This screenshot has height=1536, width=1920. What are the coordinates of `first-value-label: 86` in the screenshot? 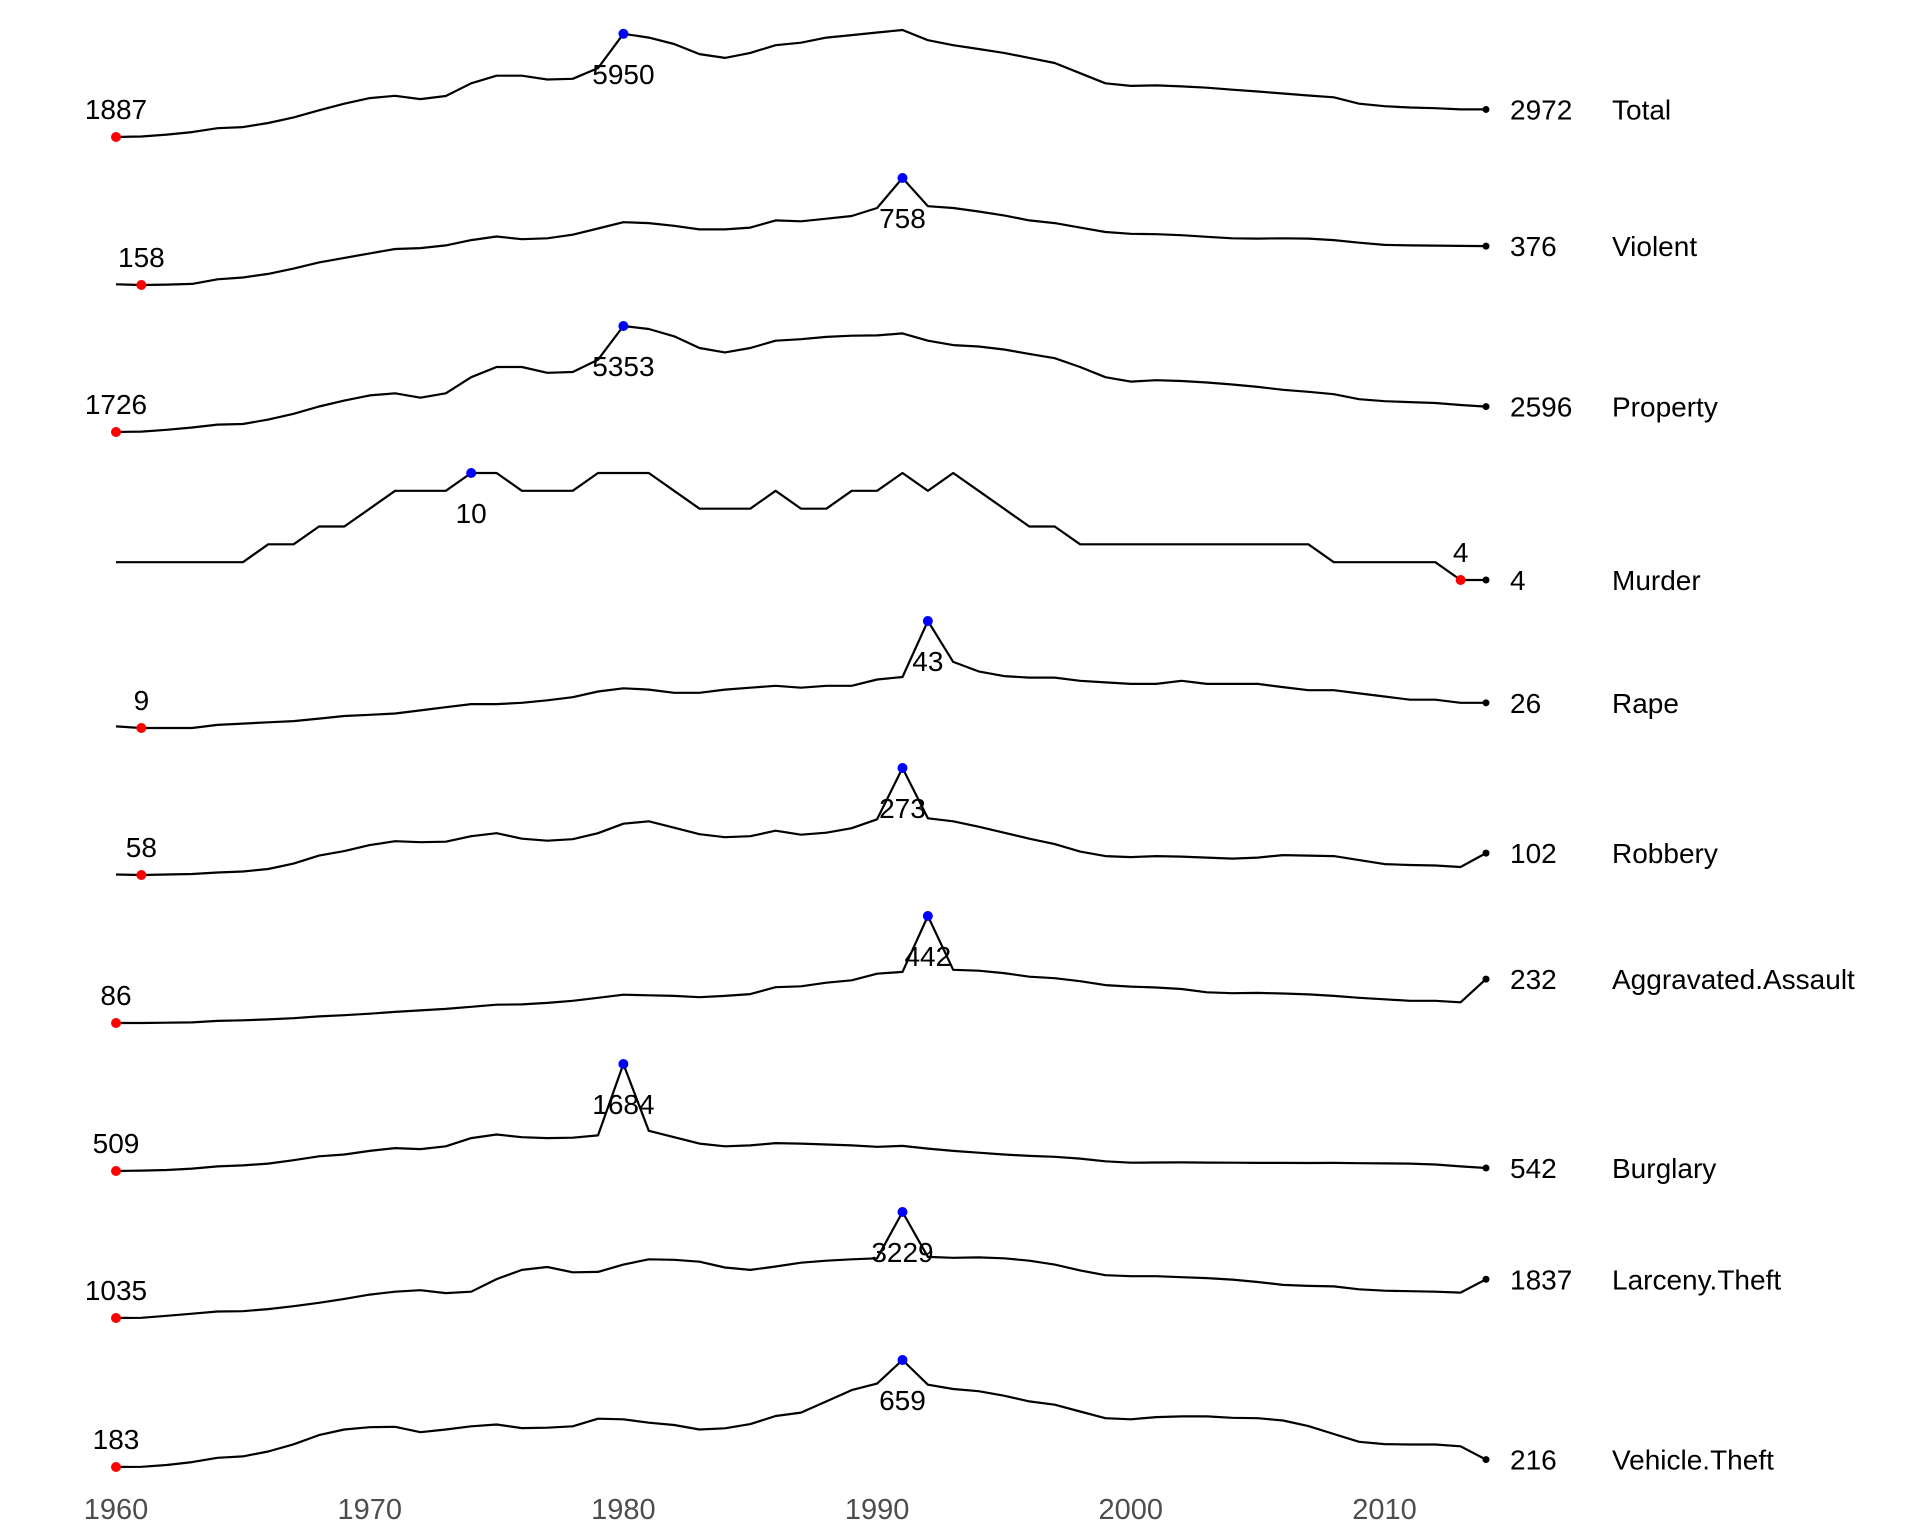 It's located at (115, 995).